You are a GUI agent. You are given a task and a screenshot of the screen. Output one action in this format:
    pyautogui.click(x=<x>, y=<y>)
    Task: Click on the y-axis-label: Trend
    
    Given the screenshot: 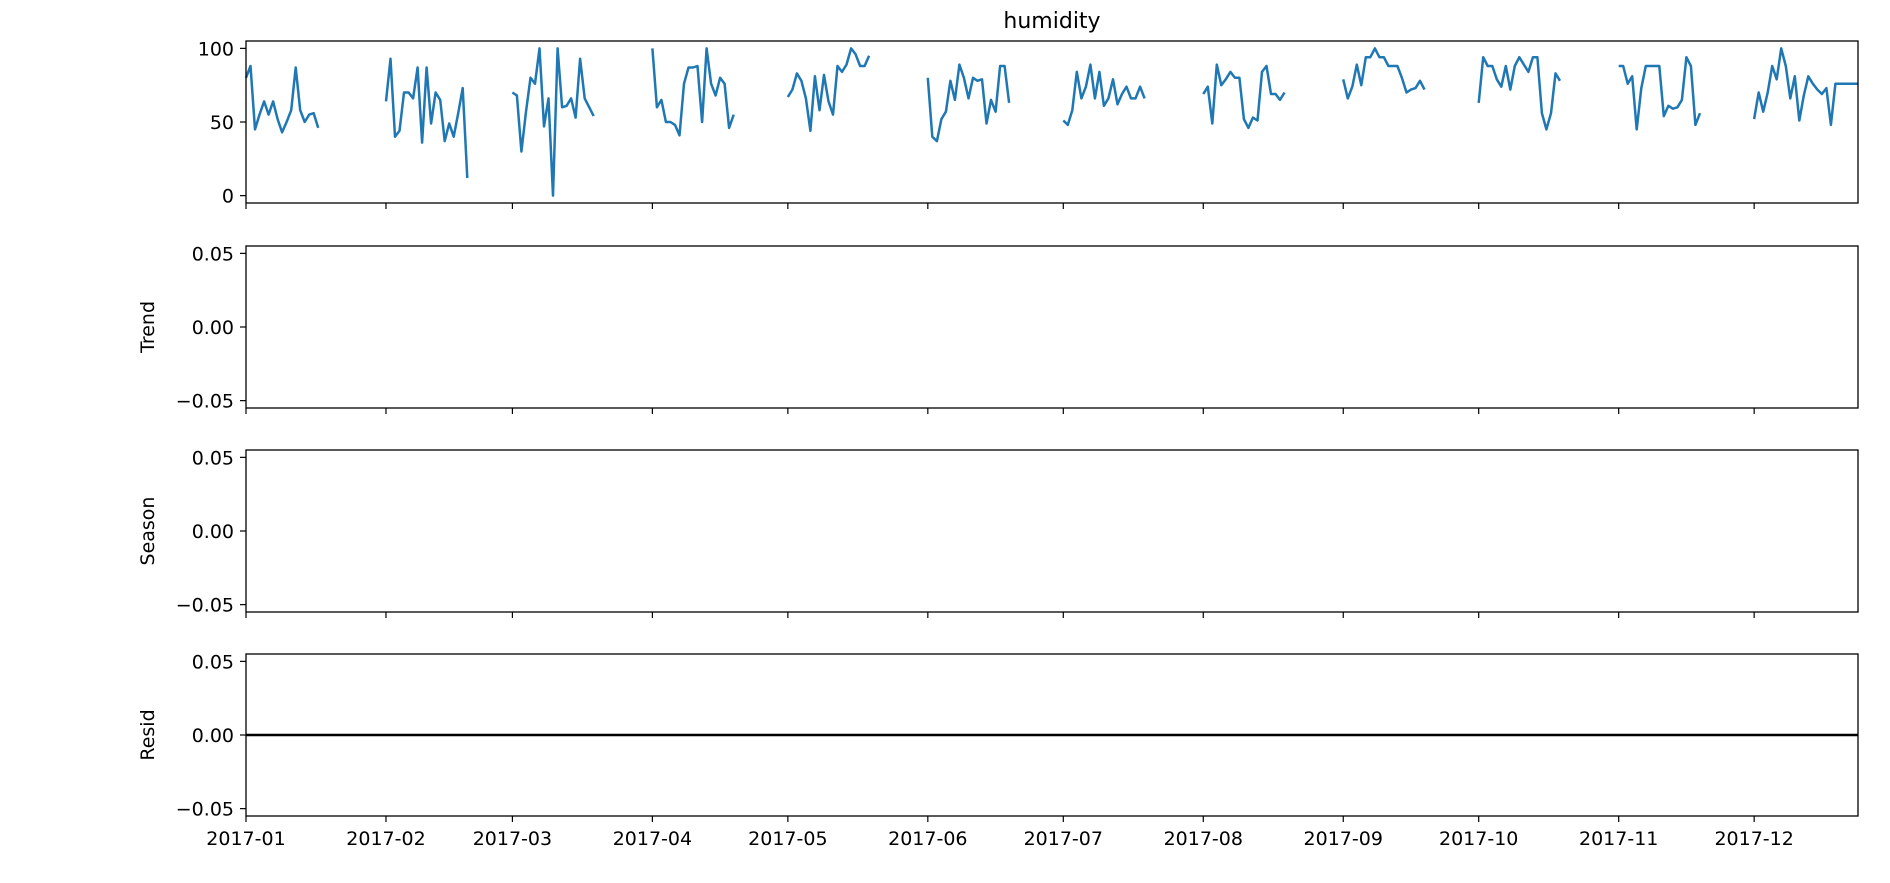 What is the action you would take?
    pyautogui.click(x=148, y=327)
    